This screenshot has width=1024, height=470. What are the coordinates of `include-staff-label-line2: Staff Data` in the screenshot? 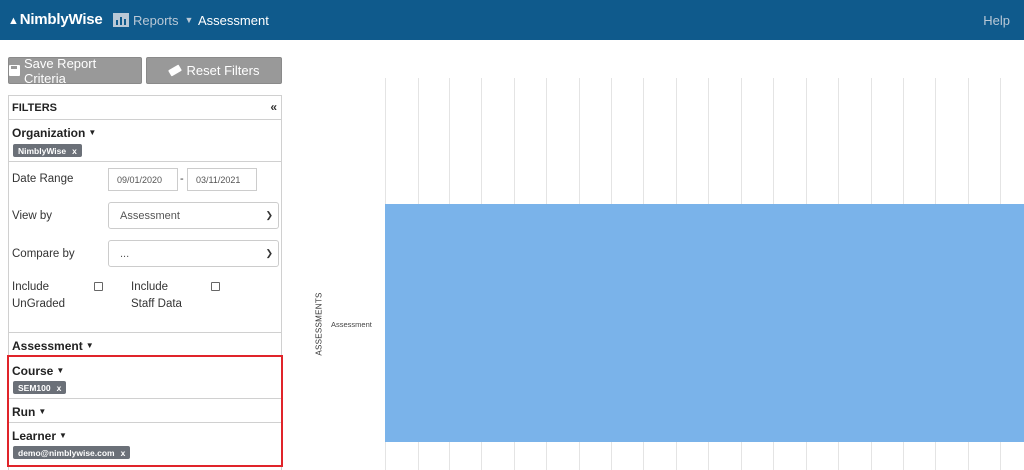 It's located at (156, 304).